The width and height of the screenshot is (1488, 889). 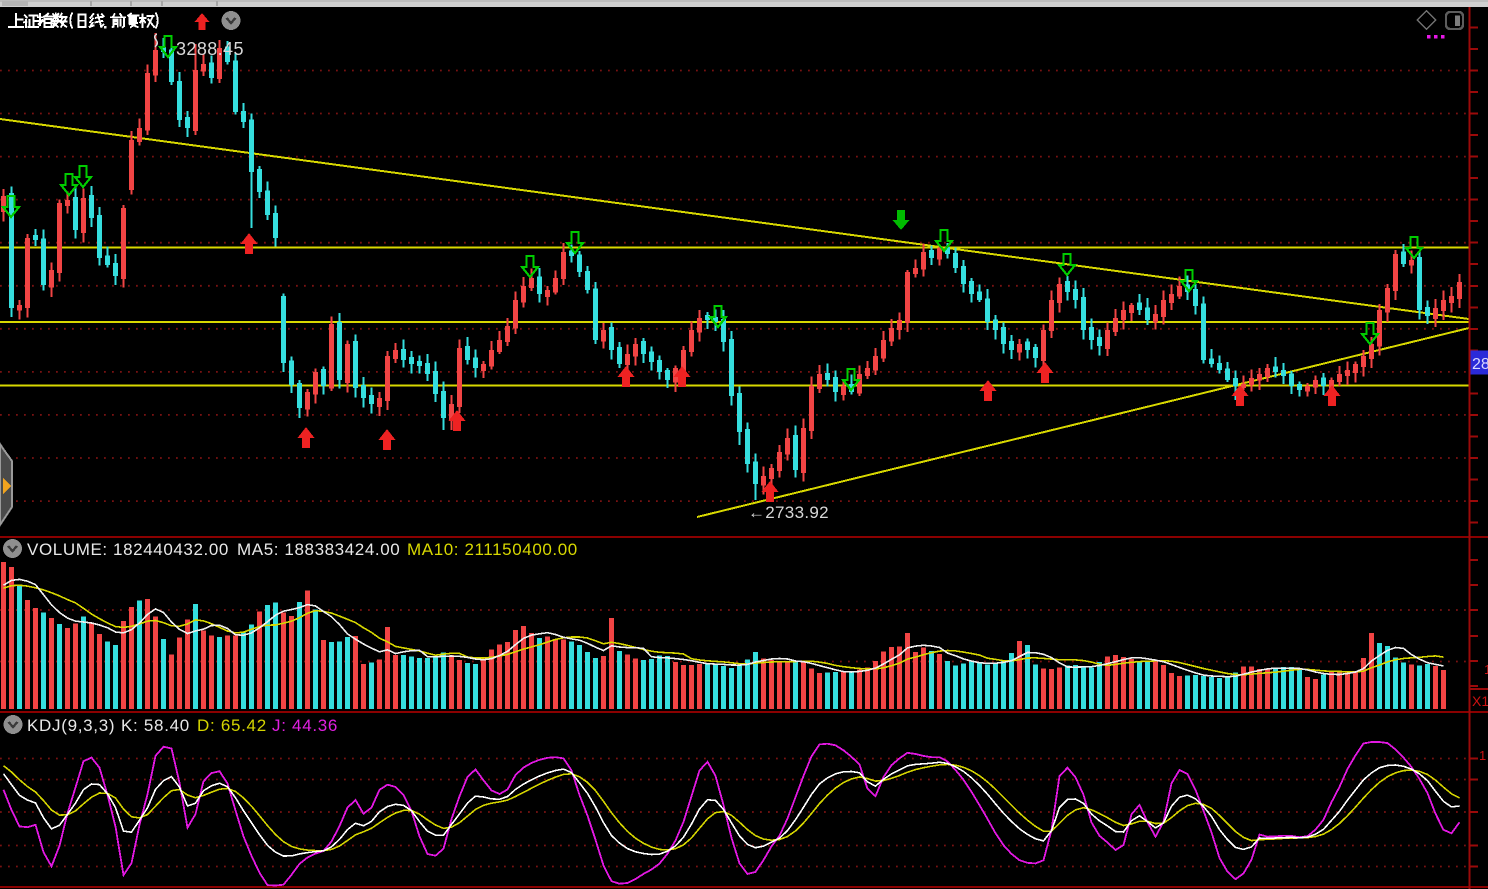 What do you see at coordinates (492, 549) in the screenshot?
I see `svg-text: MA10: 211150400.00` at bounding box center [492, 549].